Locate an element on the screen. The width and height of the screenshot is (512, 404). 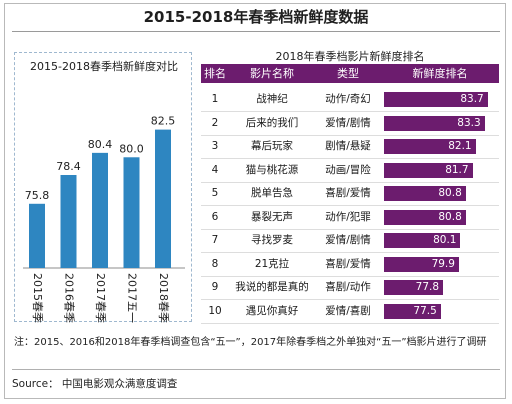
footnote-divider is located at coordinates (256, 369).